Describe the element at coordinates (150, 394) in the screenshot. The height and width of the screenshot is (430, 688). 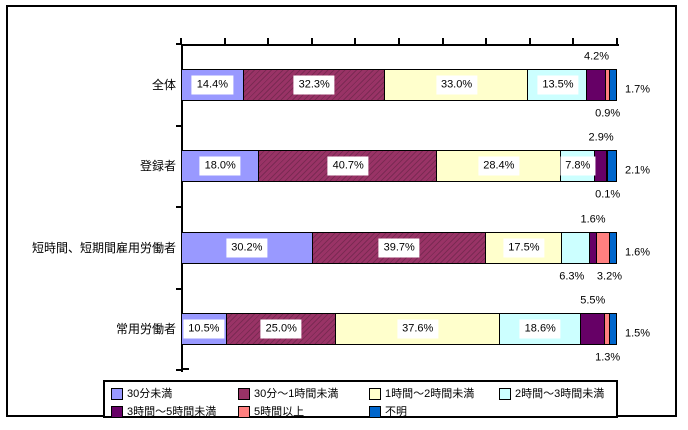
I see `legend-label: 30分未満` at that location.